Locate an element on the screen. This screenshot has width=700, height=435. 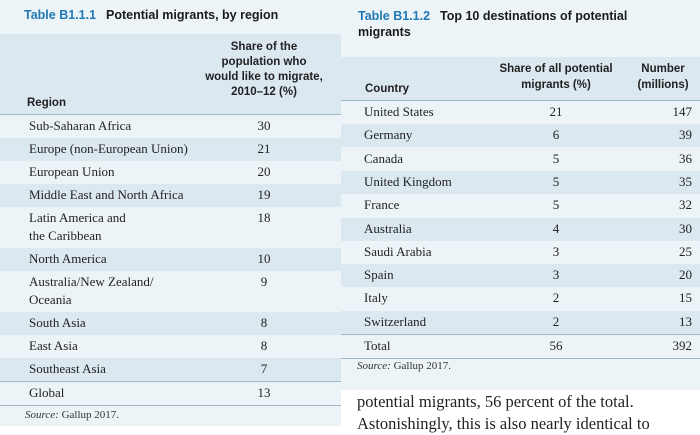
region-name: European Union is located at coordinates (72, 172).